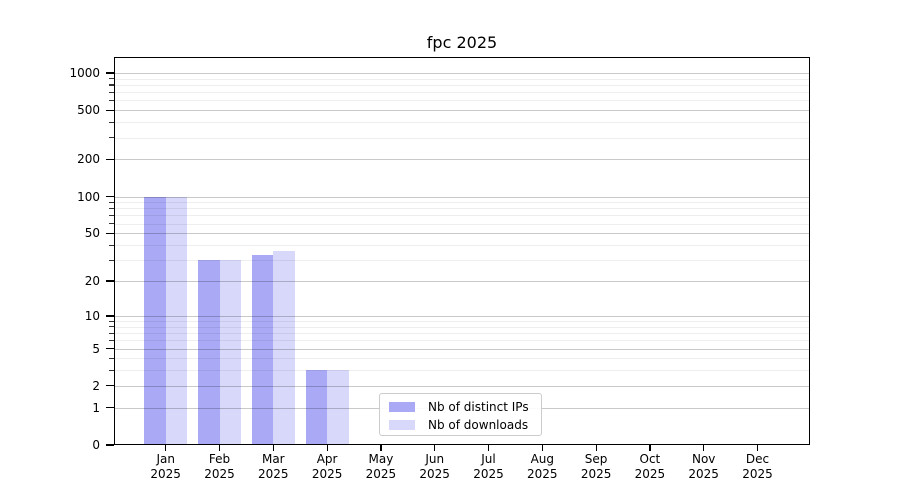 This screenshot has height=500, width=900. What do you see at coordinates (596, 466) in the screenshot?
I see `x-tick-label-sep: Sep 2025` at bounding box center [596, 466].